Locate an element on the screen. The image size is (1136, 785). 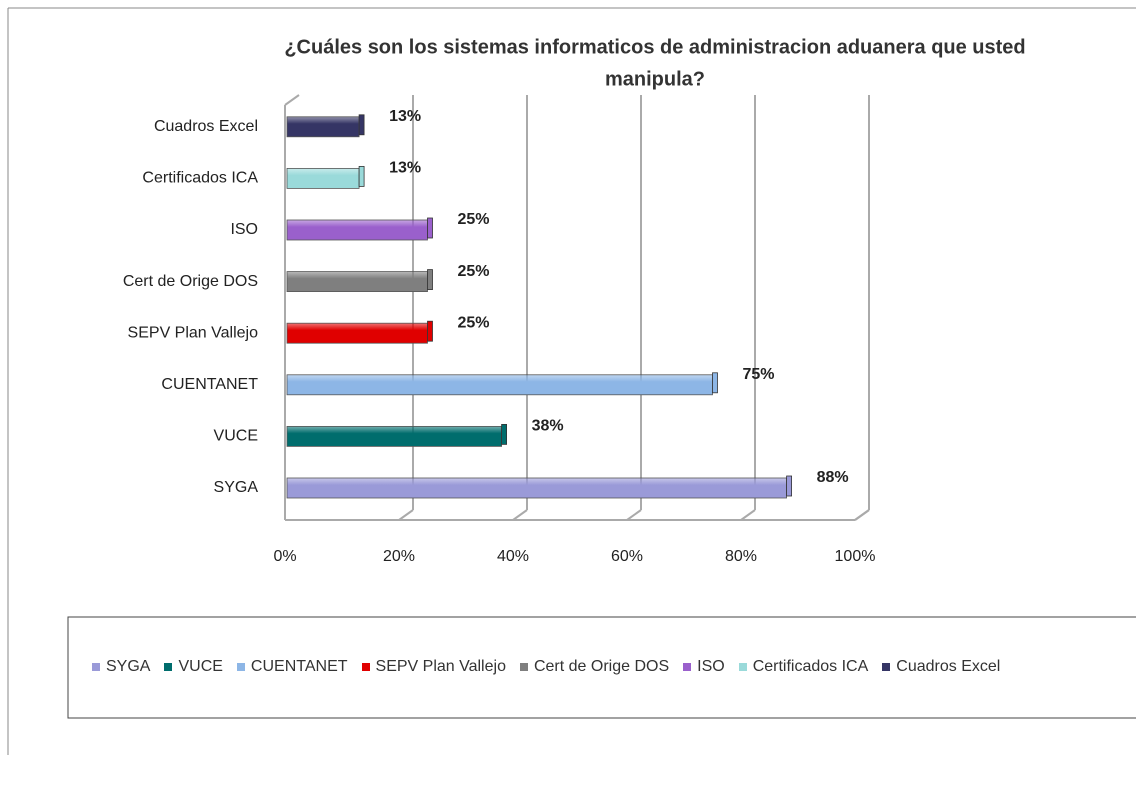
y-tick-label: Cert de Orige DOS is located at coordinates (190, 281).